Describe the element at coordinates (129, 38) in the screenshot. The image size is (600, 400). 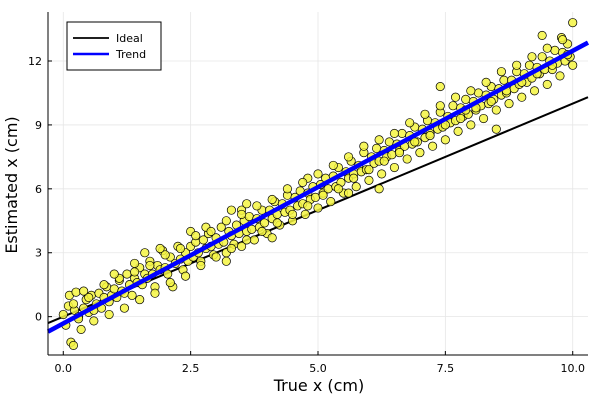
I see `legend-label-ideal: Ideal` at that location.